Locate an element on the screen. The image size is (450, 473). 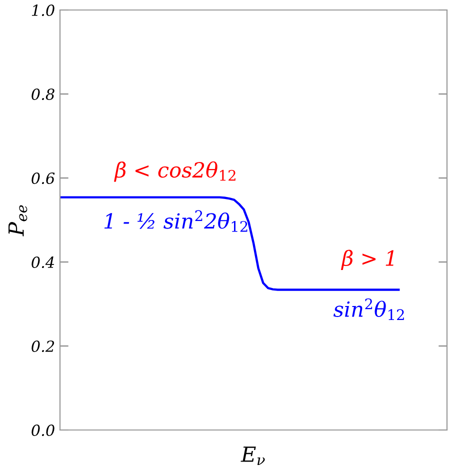
annotation: 1 - ½ sin$^{2}$2θ$_{12}$ is located at coordinates (176, 221).